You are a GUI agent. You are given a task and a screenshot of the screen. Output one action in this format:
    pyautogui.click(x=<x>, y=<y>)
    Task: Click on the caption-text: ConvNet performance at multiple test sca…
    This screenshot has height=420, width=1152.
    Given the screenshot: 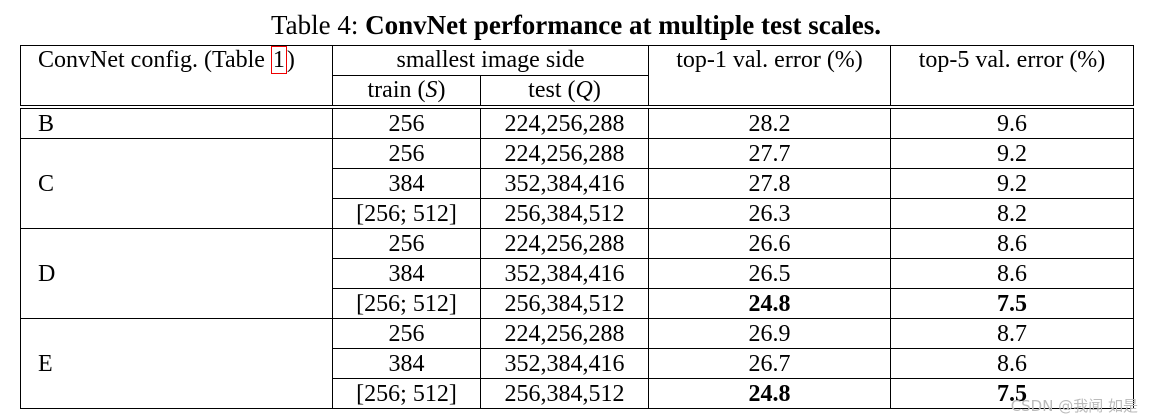 What is the action you would take?
    pyautogui.click(x=623, y=25)
    